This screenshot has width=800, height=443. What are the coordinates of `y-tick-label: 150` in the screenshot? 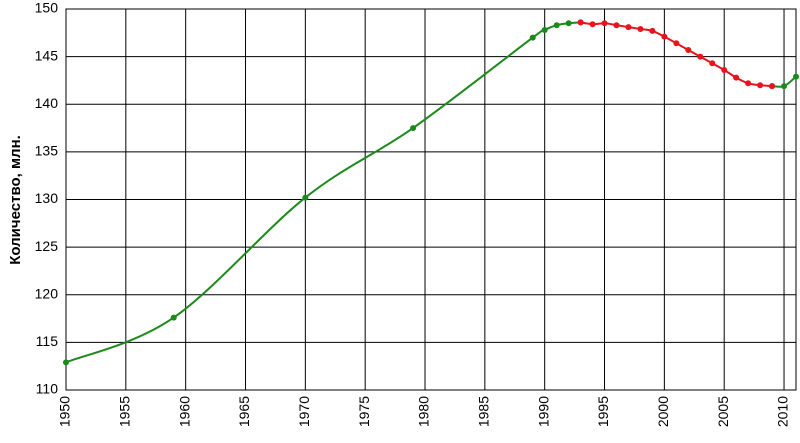 It's located at (47, 8).